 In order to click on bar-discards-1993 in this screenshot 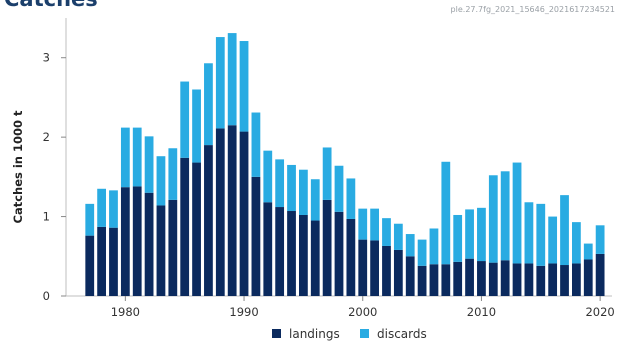, I will do `click(280, 183)`.